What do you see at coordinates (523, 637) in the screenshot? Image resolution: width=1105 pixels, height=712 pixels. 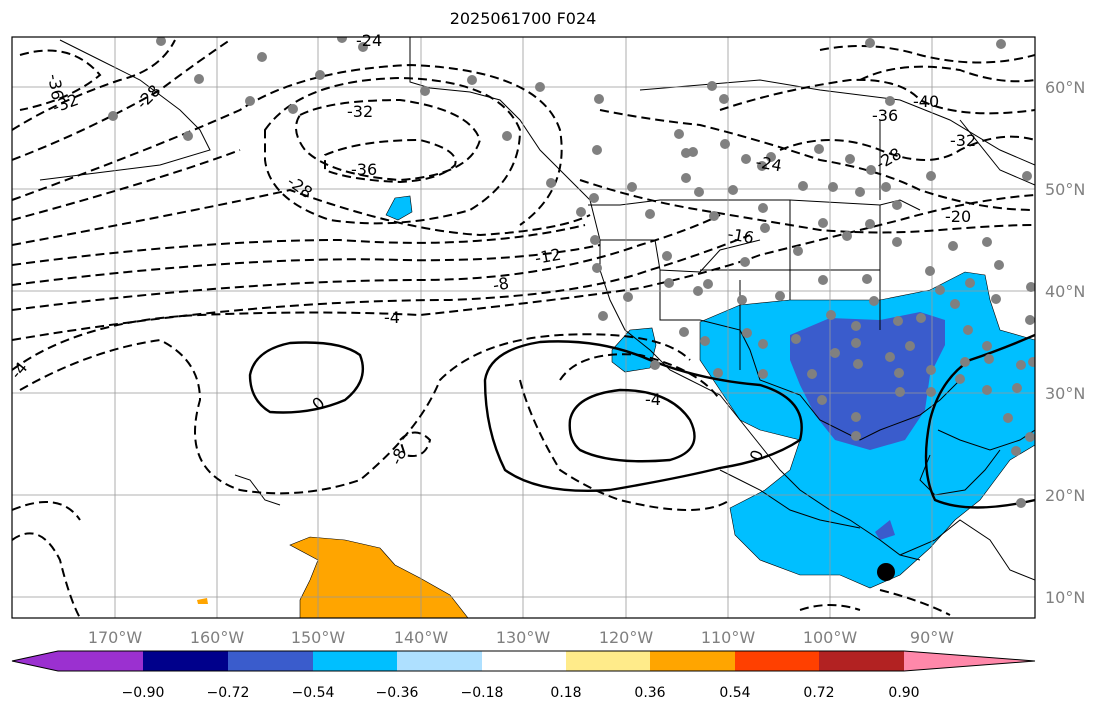 I see `lon-label: 130°W` at bounding box center [523, 637].